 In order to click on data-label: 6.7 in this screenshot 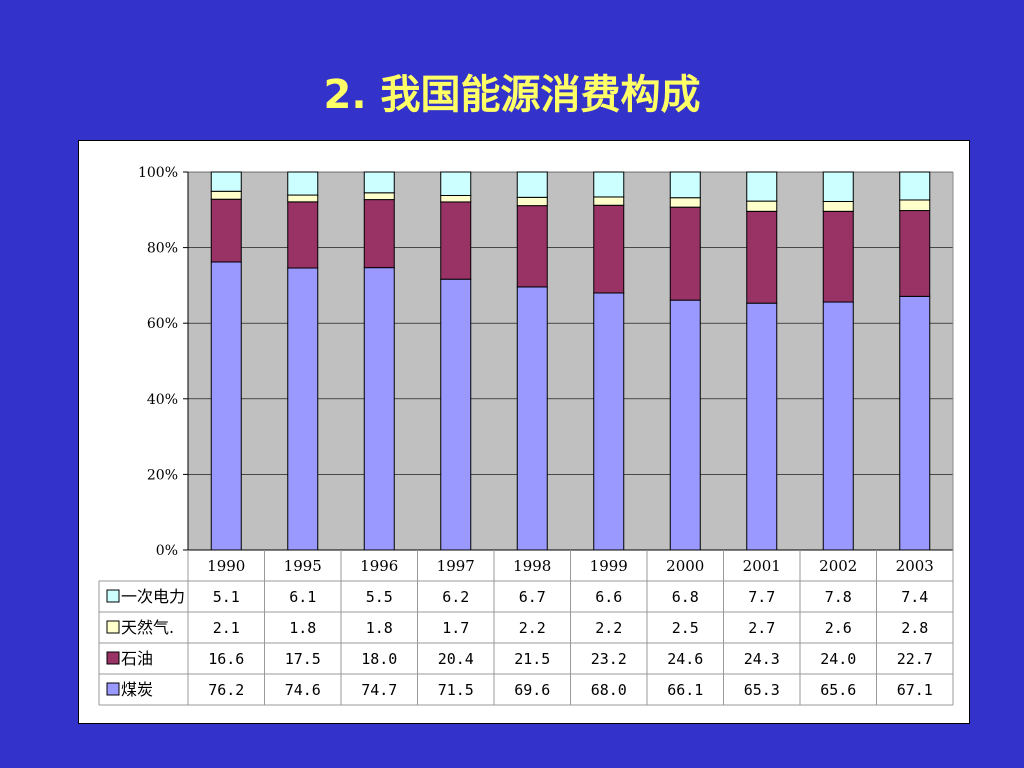, I will do `click(532, 597)`.